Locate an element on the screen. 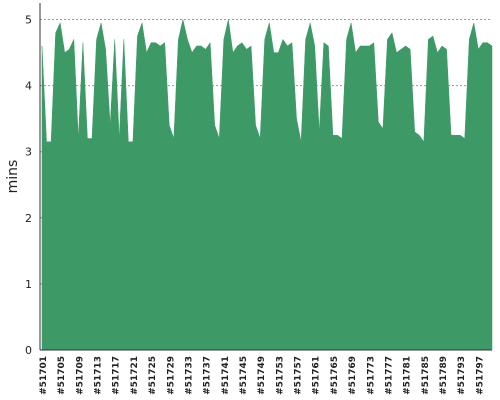 The height and width of the screenshot is (400, 500). x-tick-label: #51745 is located at coordinates (244, 375).